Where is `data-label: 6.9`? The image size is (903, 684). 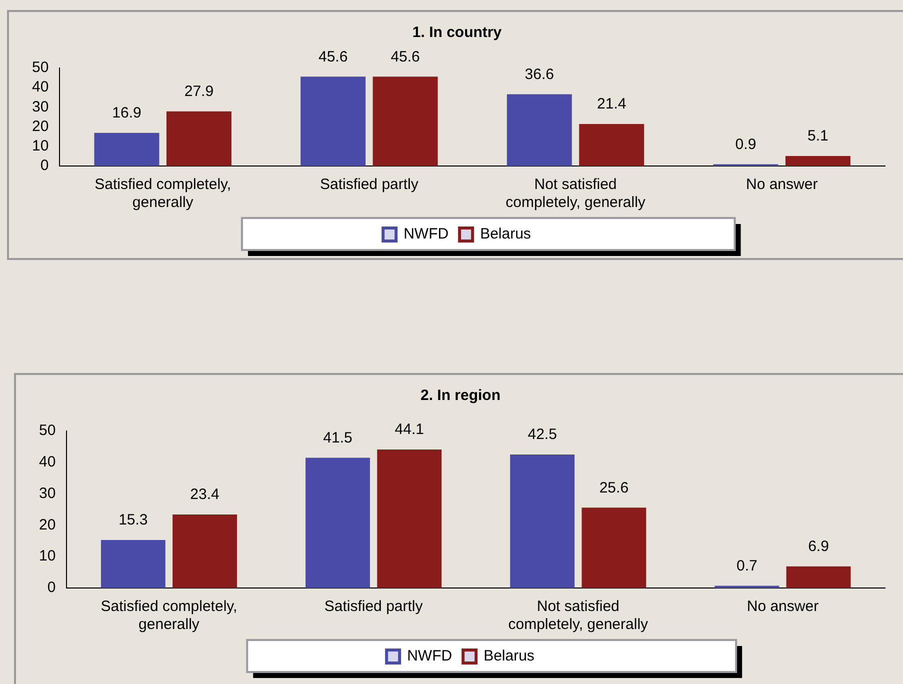 data-label: 6.9 is located at coordinates (818, 546).